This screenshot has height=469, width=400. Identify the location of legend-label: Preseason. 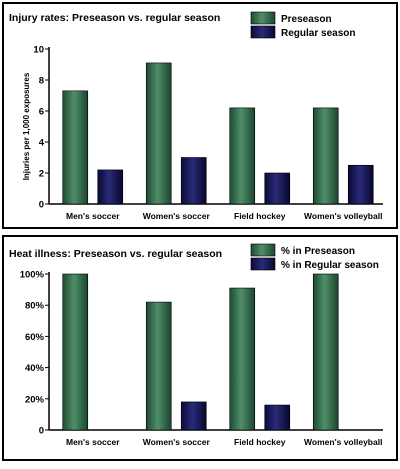
(306, 19).